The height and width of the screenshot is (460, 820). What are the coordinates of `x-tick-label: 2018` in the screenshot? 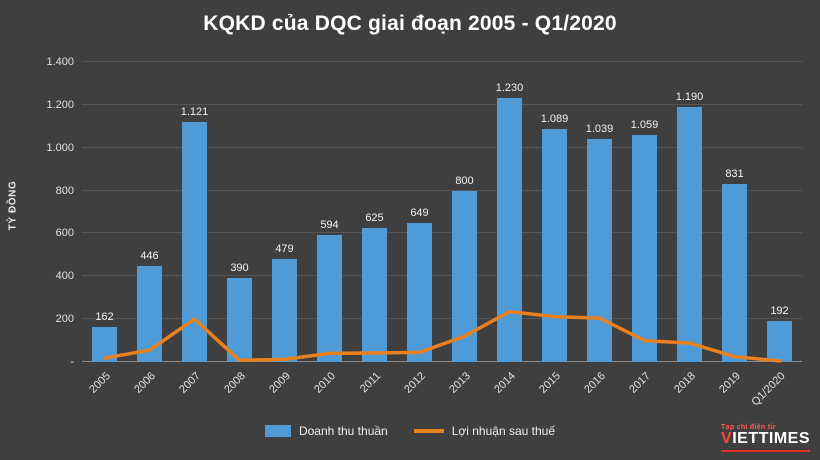 It's located at (685, 383).